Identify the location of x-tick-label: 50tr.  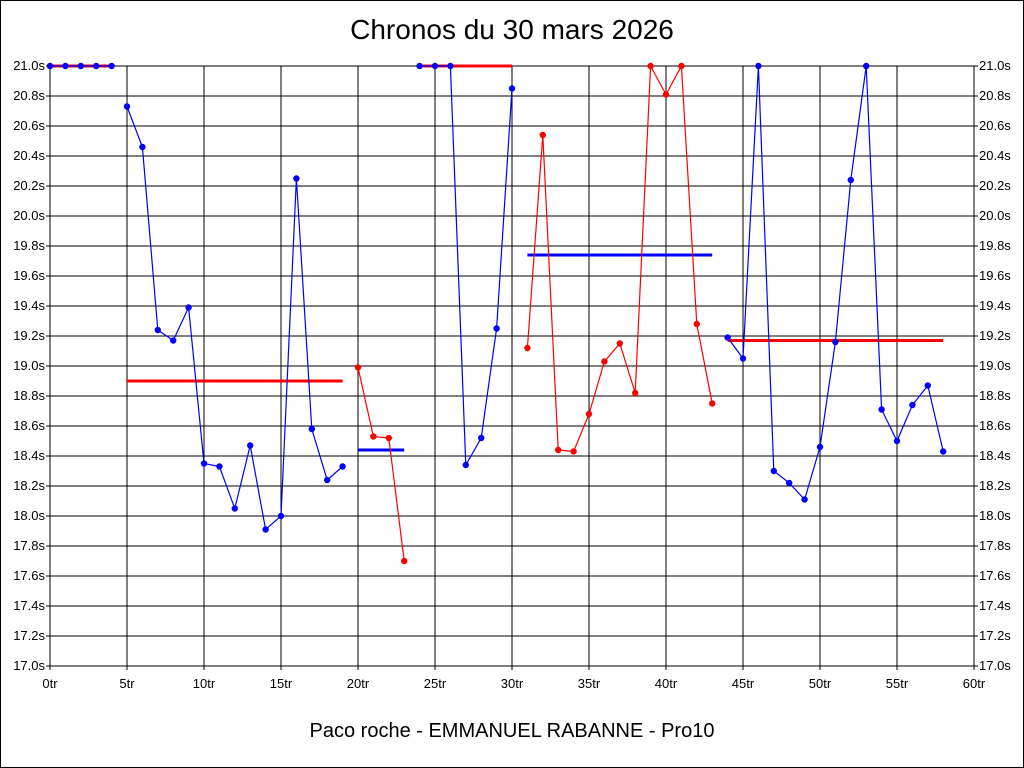
(820, 683).